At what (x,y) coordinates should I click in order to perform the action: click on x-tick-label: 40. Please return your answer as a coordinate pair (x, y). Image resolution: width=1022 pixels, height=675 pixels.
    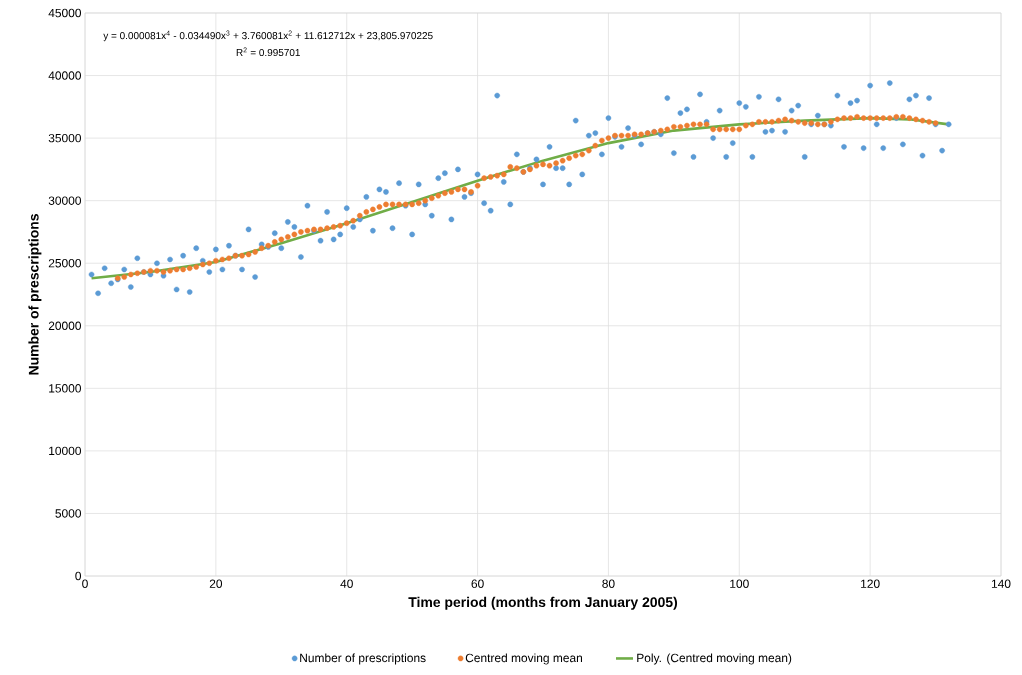
    Looking at the image, I should click on (346, 583).